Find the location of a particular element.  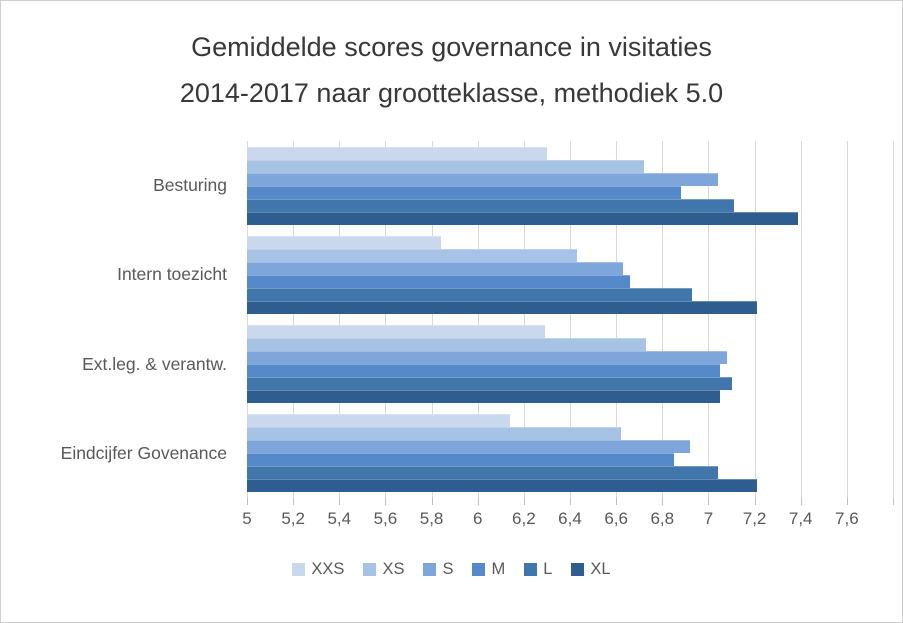

x-axis-labels: 5 5,2 5,4 5,6 5,8 6 6,2 6,4 6,6 6,8 7 7,2 7,4 7,6 is located at coordinates (567, 521).